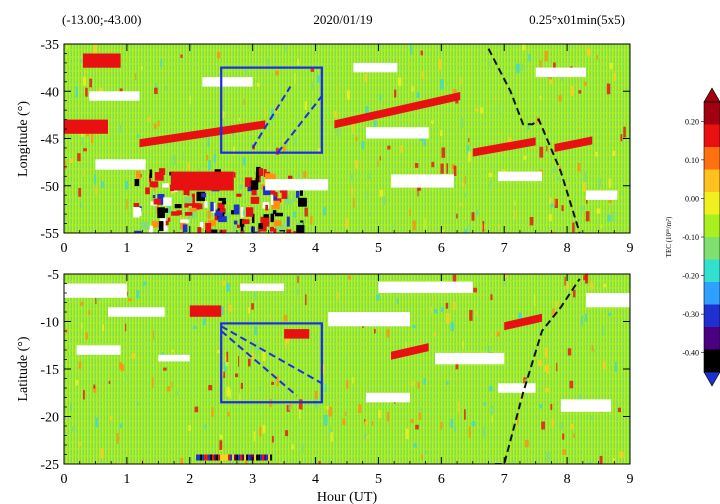 Image resolution: width=720 pixels, height=504 pixels. Describe the element at coordinates (315, 248) in the screenshot. I see `top-x-tick-label: 4` at that location.